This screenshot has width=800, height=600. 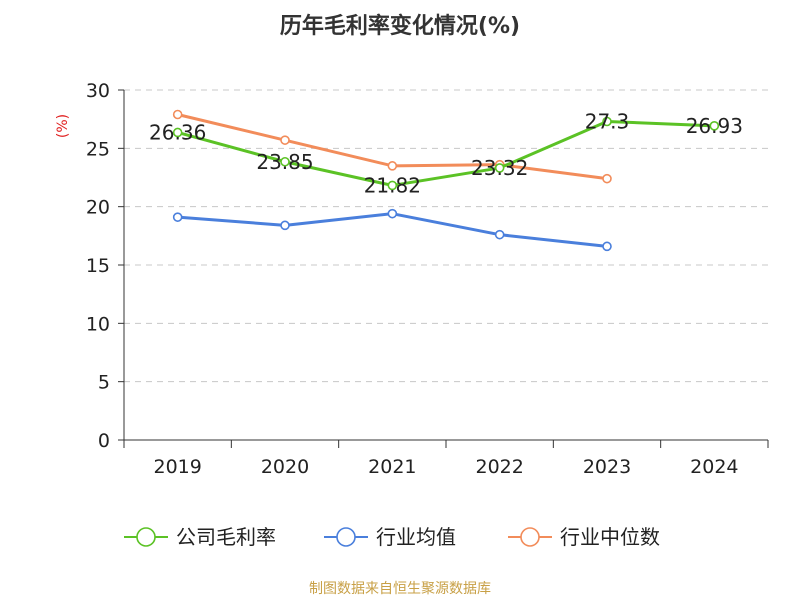 What do you see at coordinates (98, 208) in the screenshot?
I see `y-tick-label: 20` at bounding box center [98, 208].